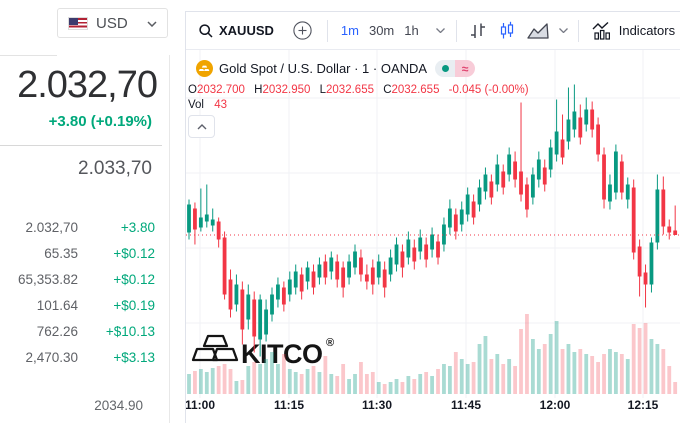  I want to click on panel-divider, so click(169, 239).